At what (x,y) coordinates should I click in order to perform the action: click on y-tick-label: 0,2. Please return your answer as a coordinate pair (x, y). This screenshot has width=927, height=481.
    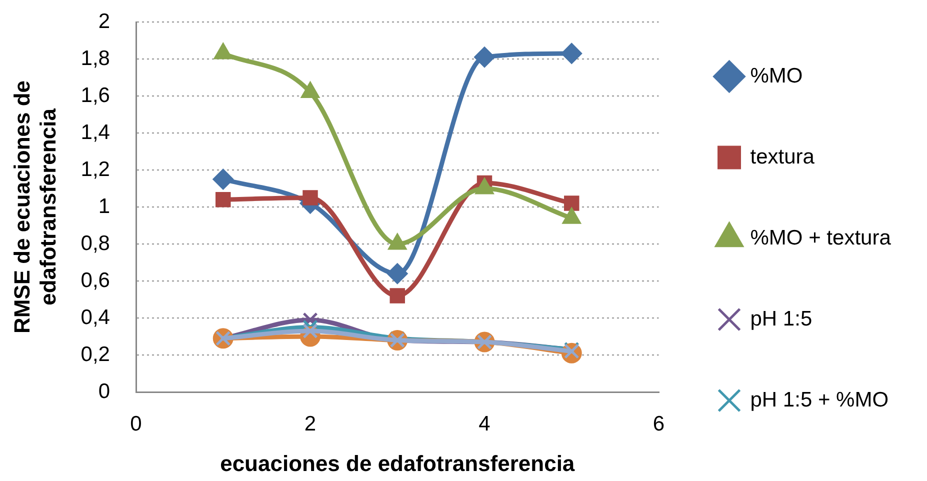
    Looking at the image, I should click on (95, 354).